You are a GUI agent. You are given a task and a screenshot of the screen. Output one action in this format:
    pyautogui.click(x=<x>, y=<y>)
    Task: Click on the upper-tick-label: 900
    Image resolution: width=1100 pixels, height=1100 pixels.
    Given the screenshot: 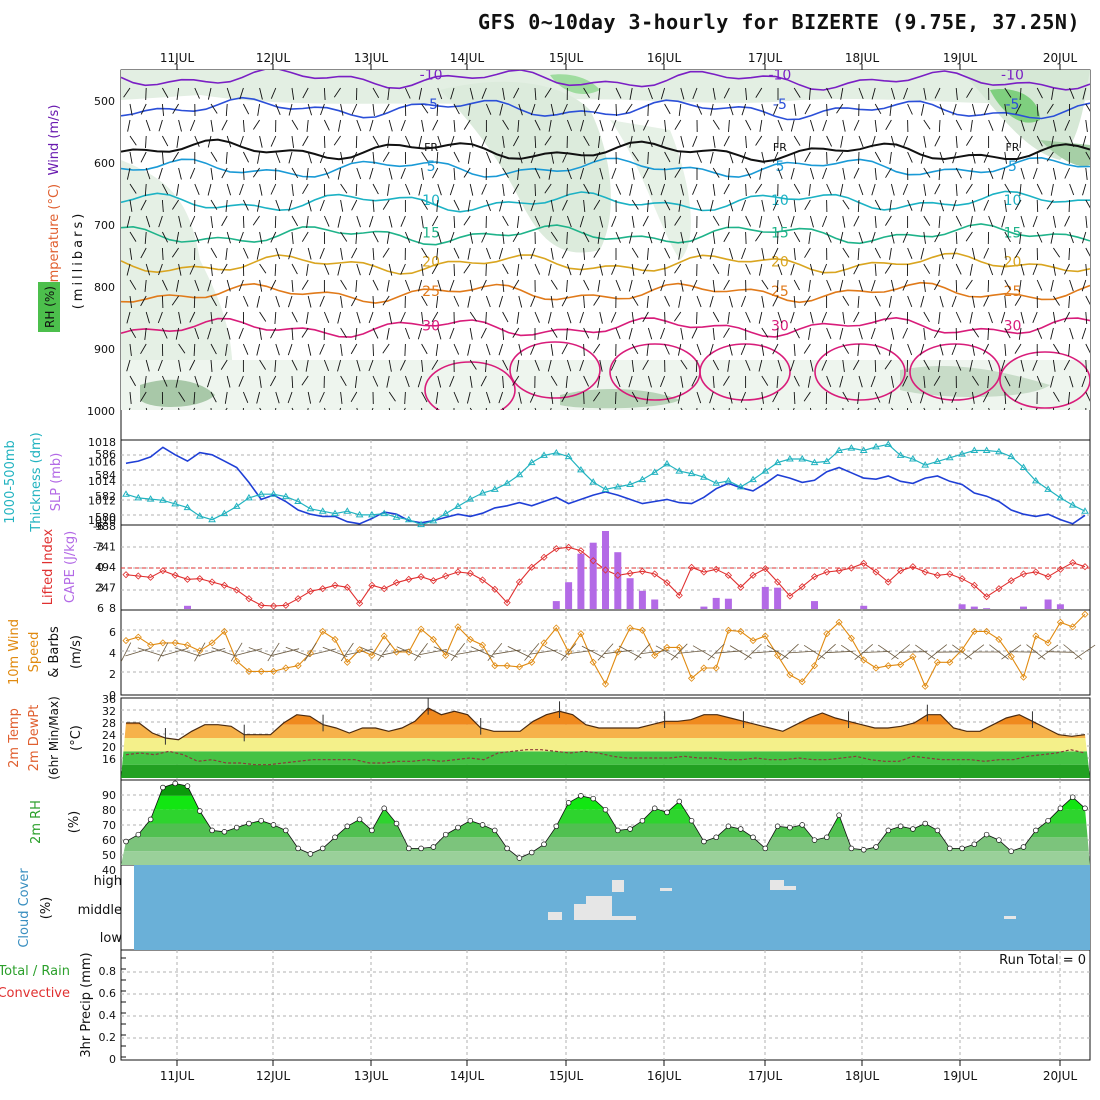 What is the action you would take?
    pyautogui.click(x=104, y=349)
    